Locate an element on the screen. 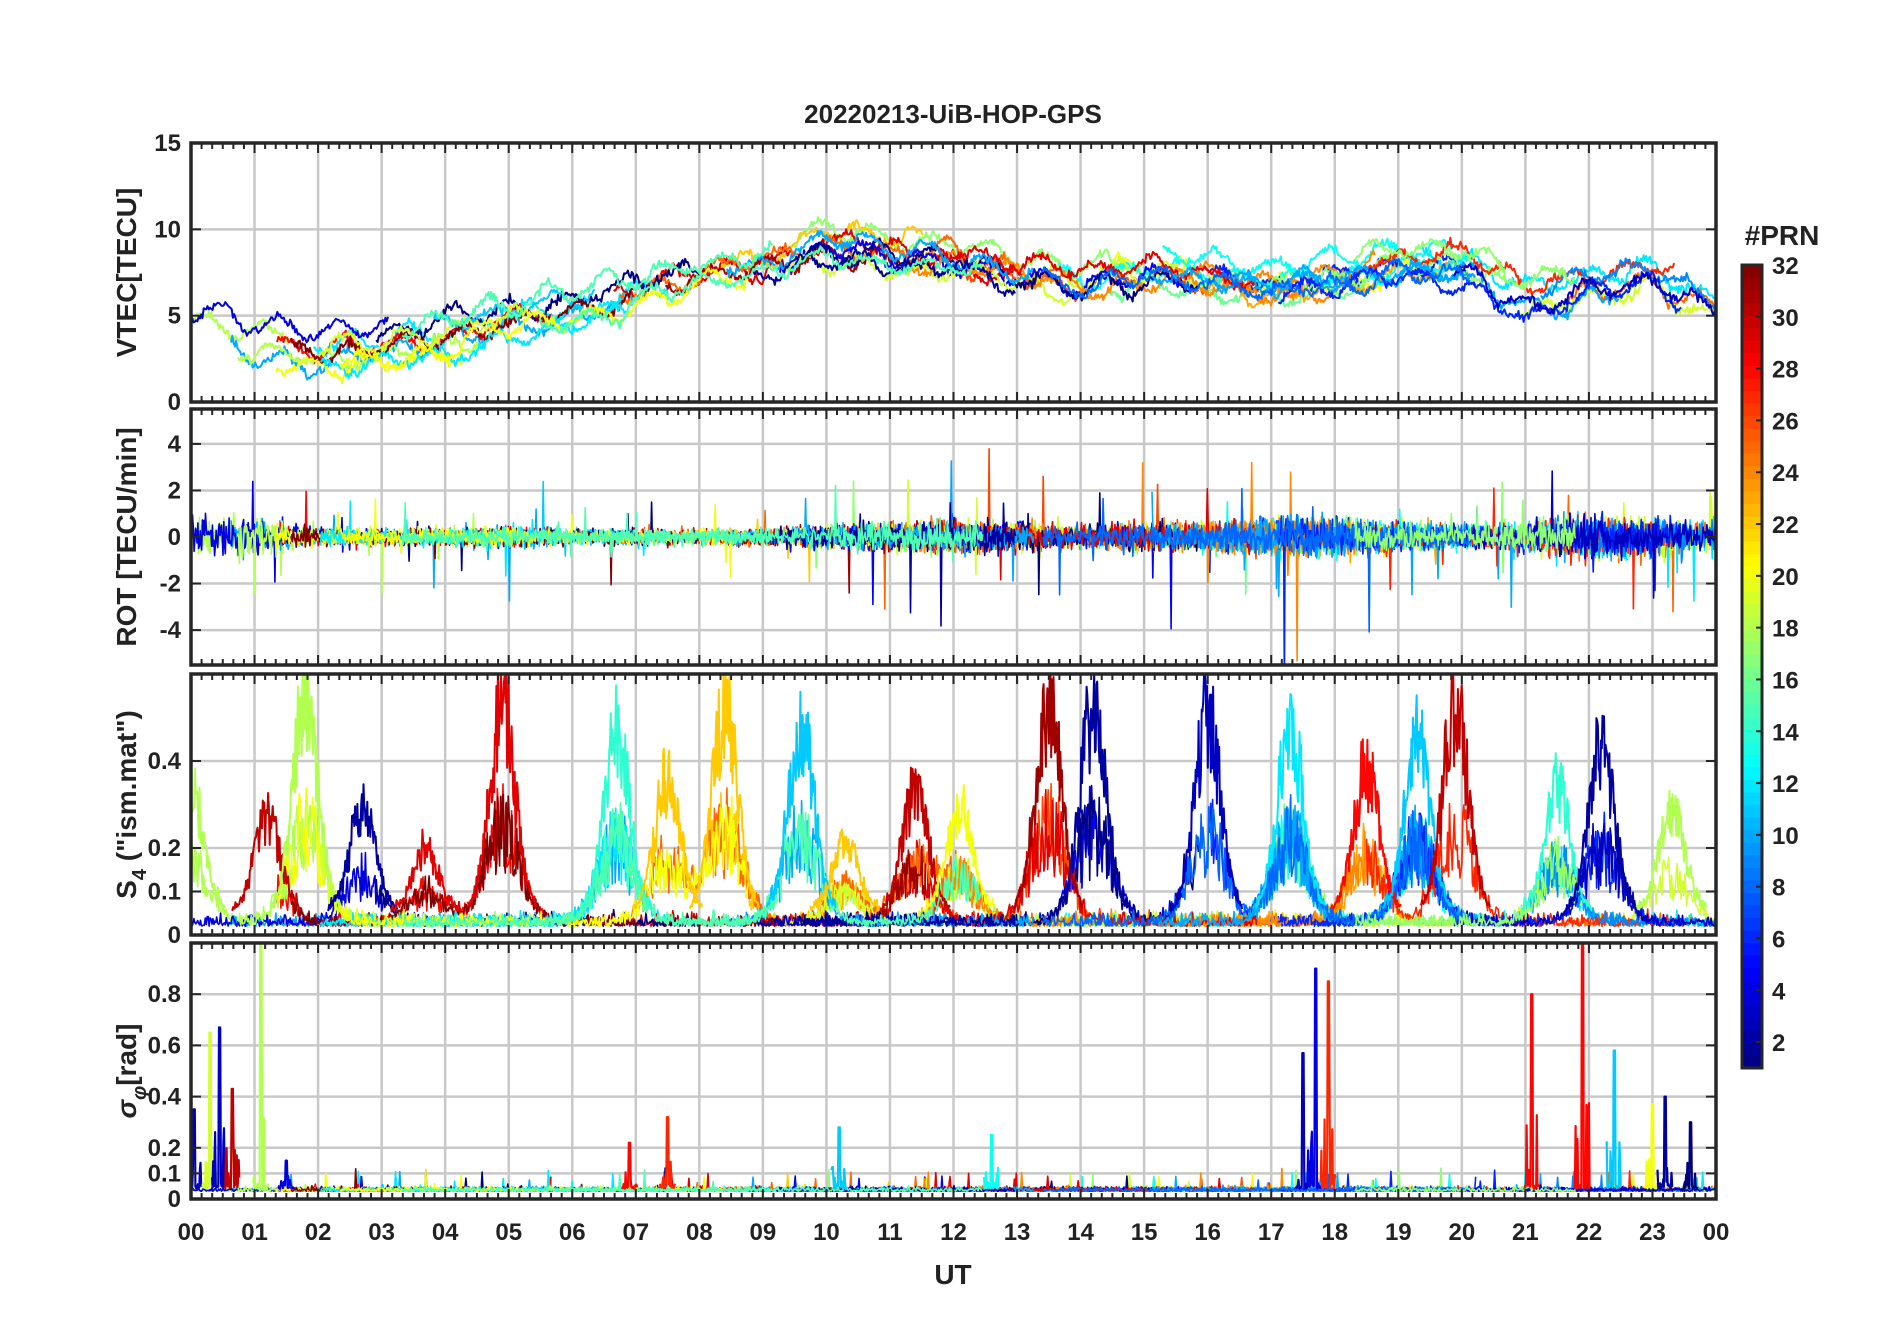  x-tick-label: 01 is located at coordinates (254, 1232).